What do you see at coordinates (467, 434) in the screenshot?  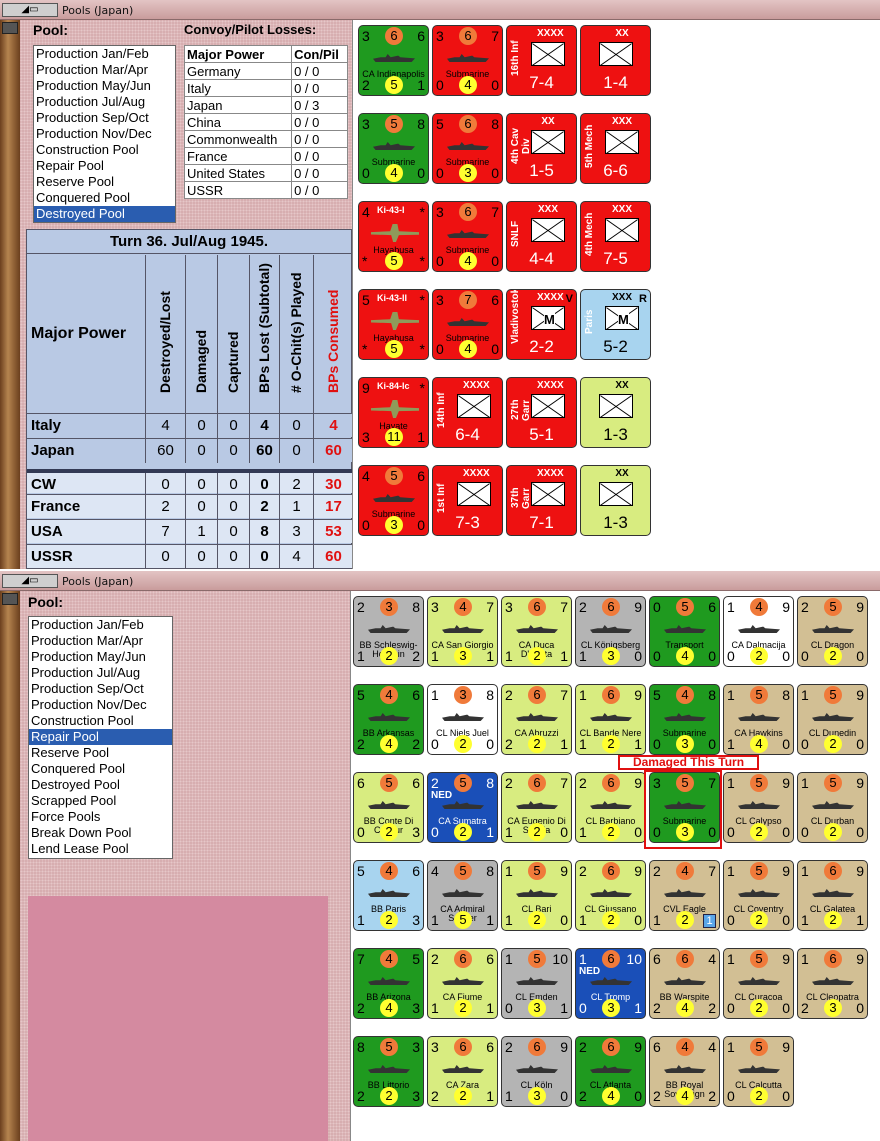 I see `unit-strength: 6-4` at bounding box center [467, 434].